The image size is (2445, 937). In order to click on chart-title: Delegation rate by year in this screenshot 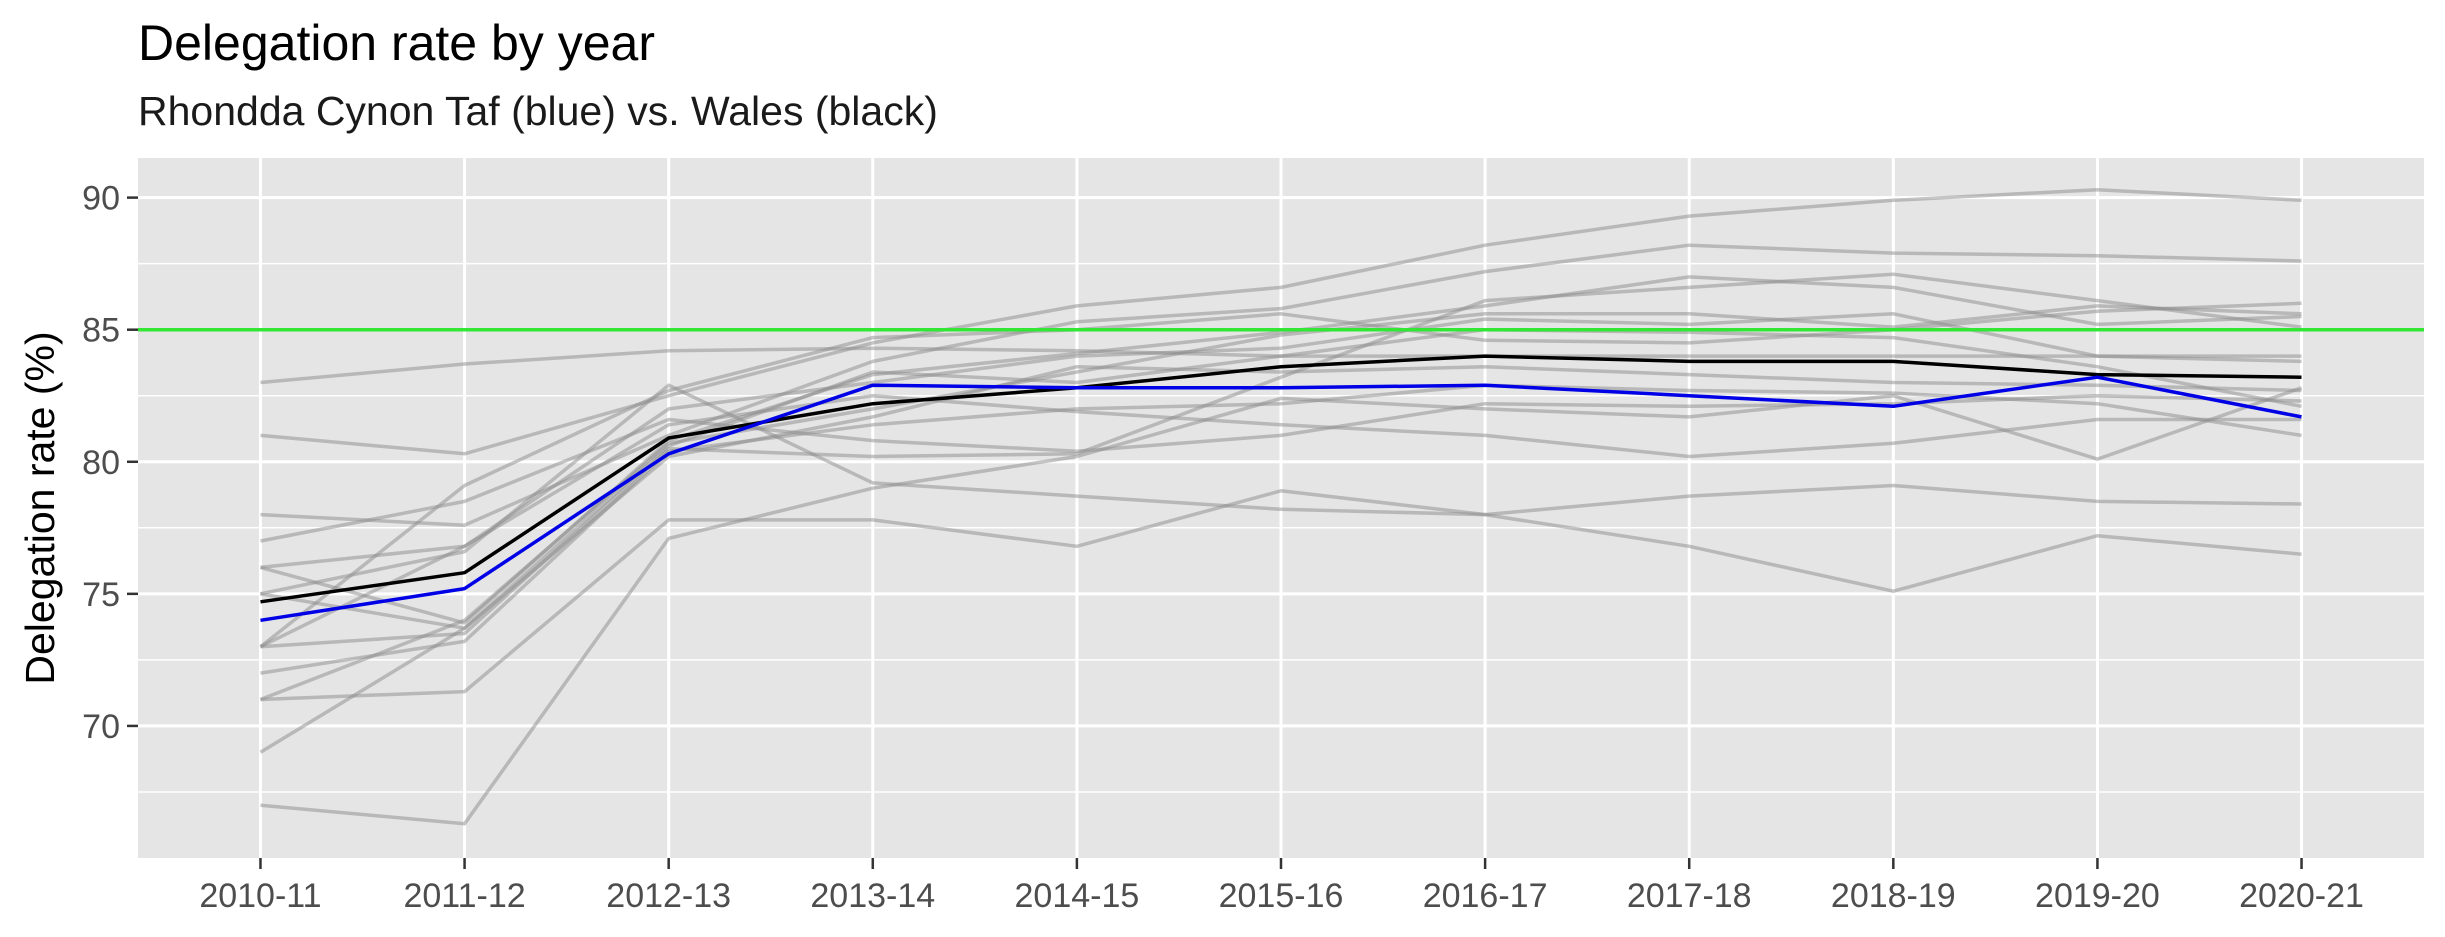, I will do `click(396, 43)`.